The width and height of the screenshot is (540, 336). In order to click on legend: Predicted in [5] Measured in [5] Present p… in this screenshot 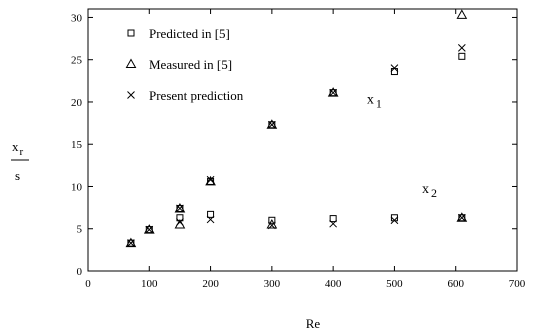, I will do `click(184, 64)`.